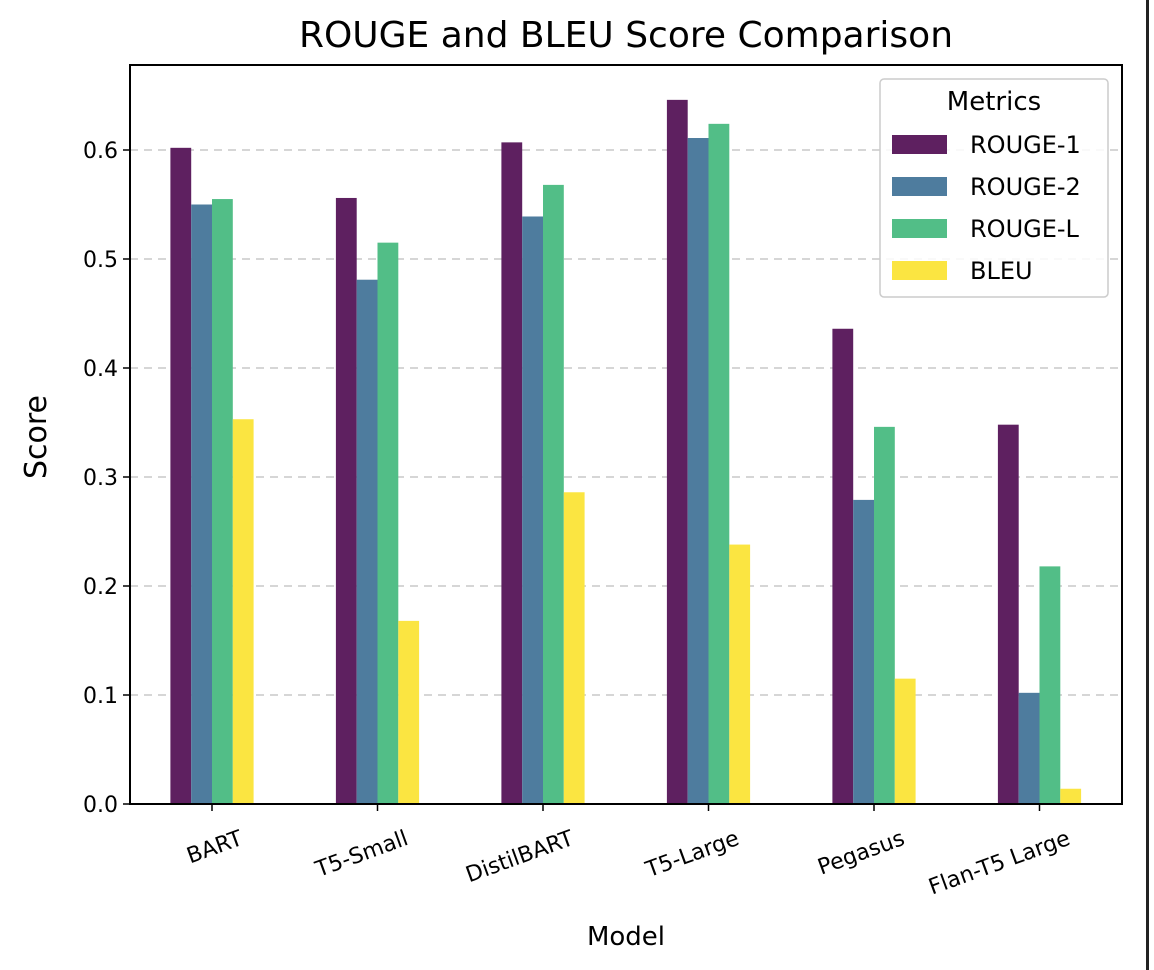 This screenshot has height=970, width=1154. I want to click on bar-rouge-1-flan-t5-large, so click(1008, 614).